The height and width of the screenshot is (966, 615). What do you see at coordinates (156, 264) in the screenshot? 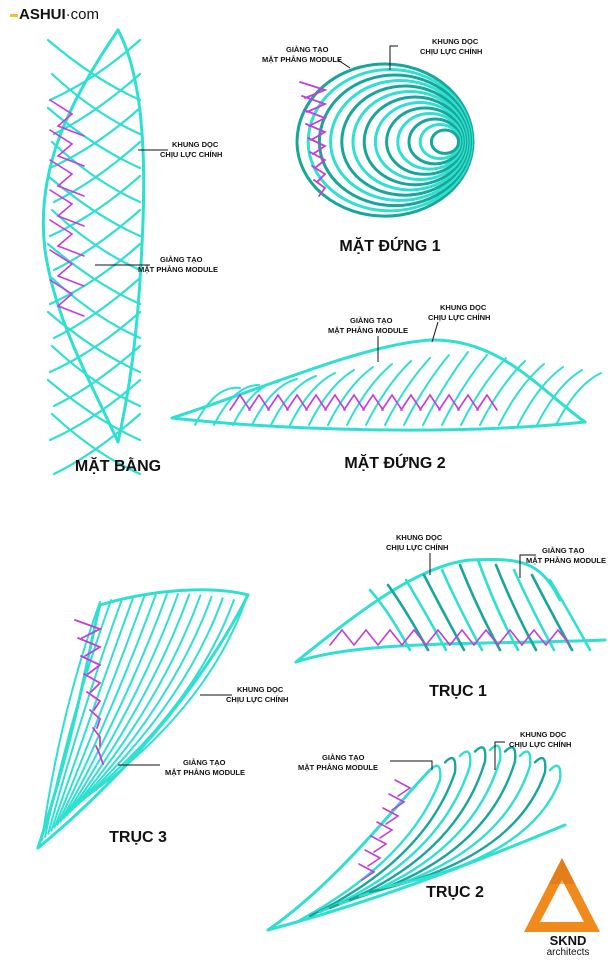
I see `label-giang-plan: GIẰNG TẠO MẶT PHẲNG MODULE` at bounding box center [156, 264].